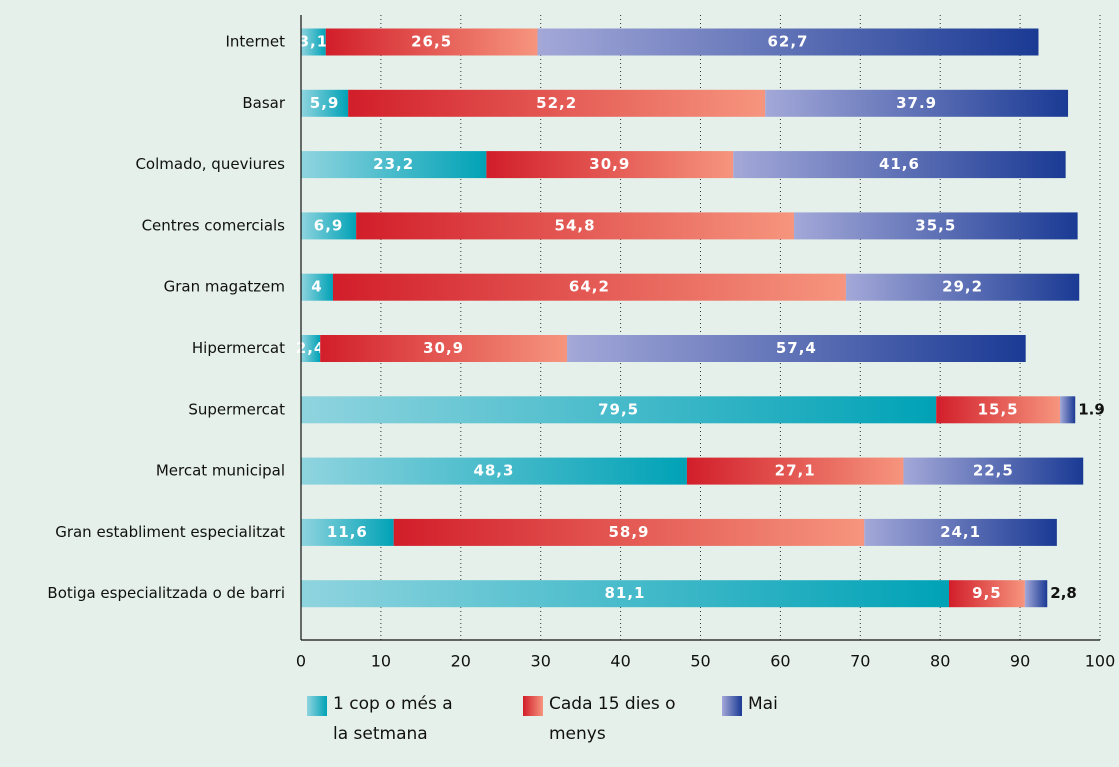 This screenshot has width=1119, height=767. What do you see at coordinates (170, 532) in the screenshot?
I see `category-label: Gran establiment especialitzat` at bounding box center [170, 532].